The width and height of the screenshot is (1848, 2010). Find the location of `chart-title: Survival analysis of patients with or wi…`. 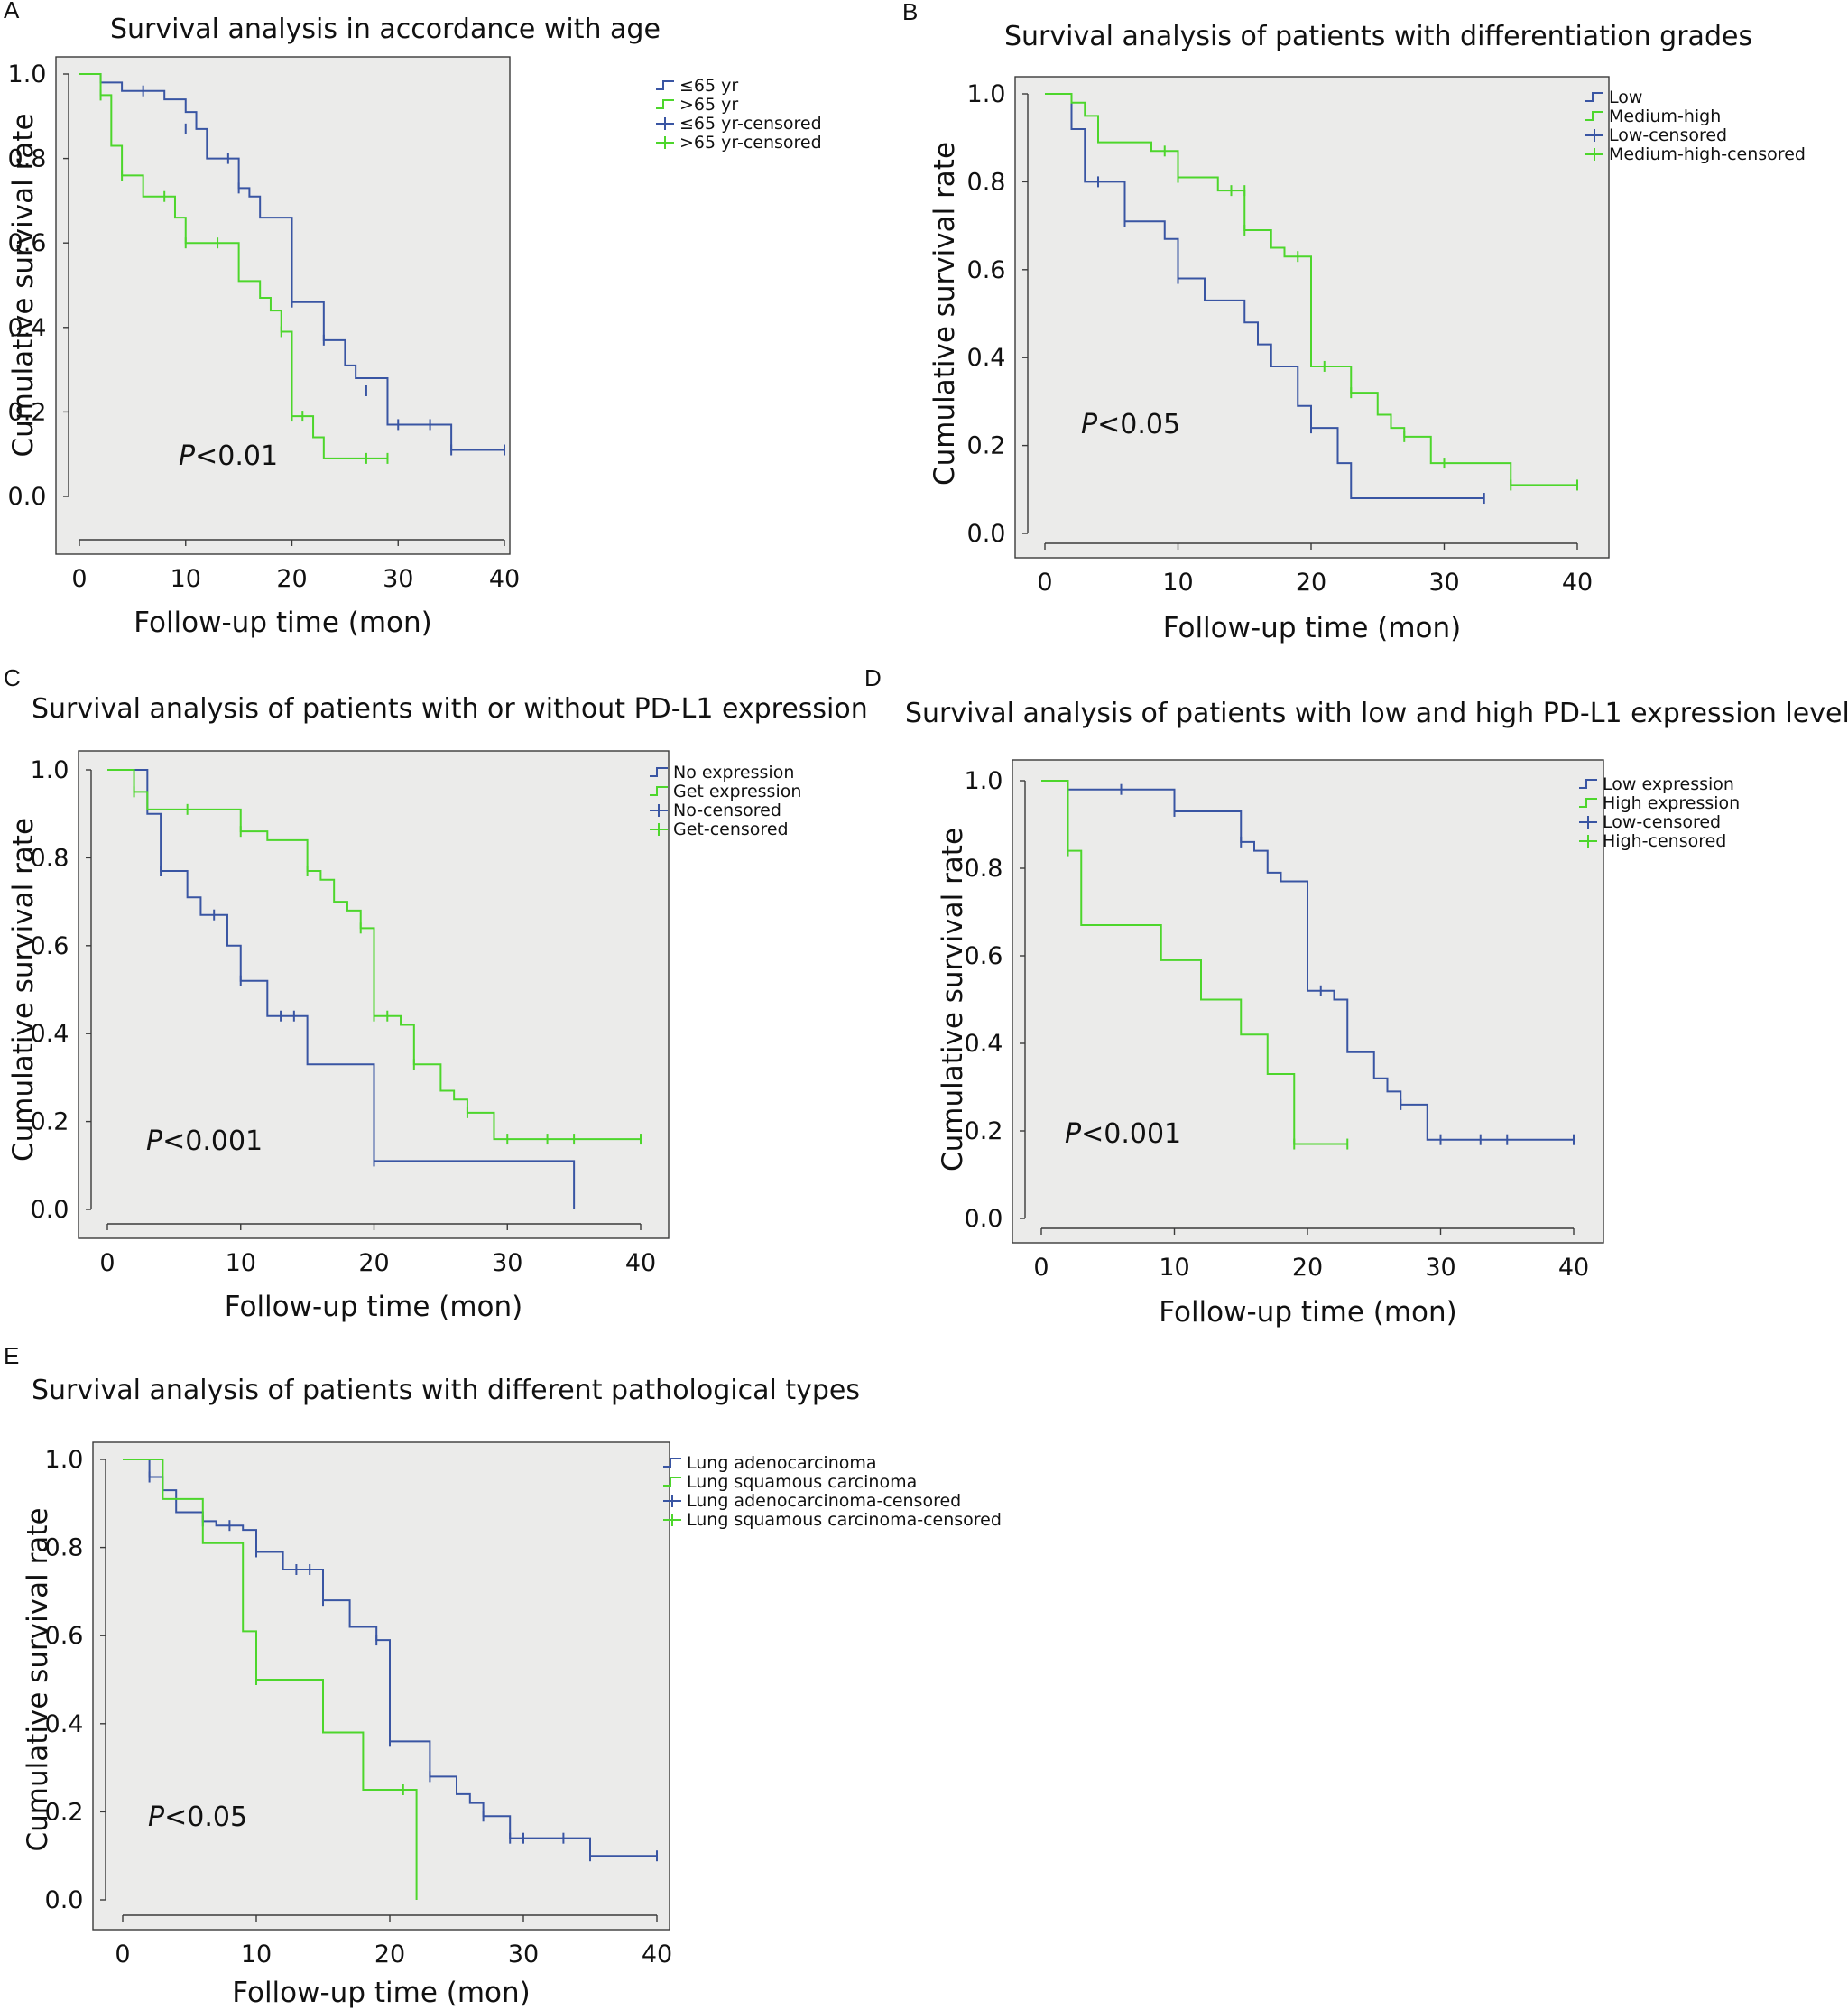

chart-title: Survival analysis of patients with or wi… is located at coordinates (450, 709).